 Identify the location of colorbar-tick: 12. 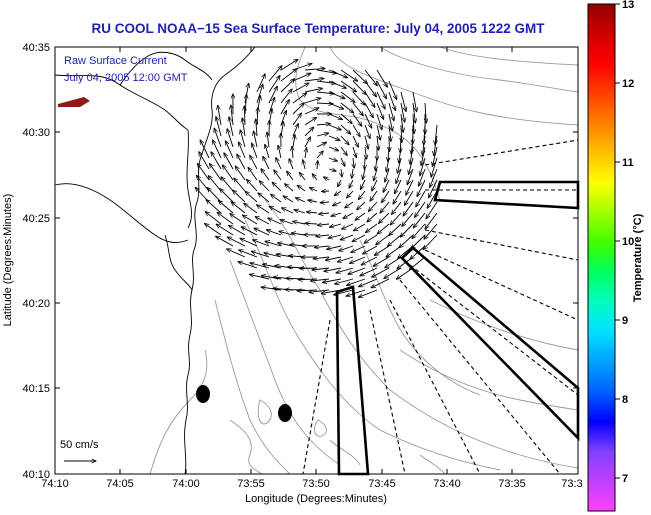
(628, 84).